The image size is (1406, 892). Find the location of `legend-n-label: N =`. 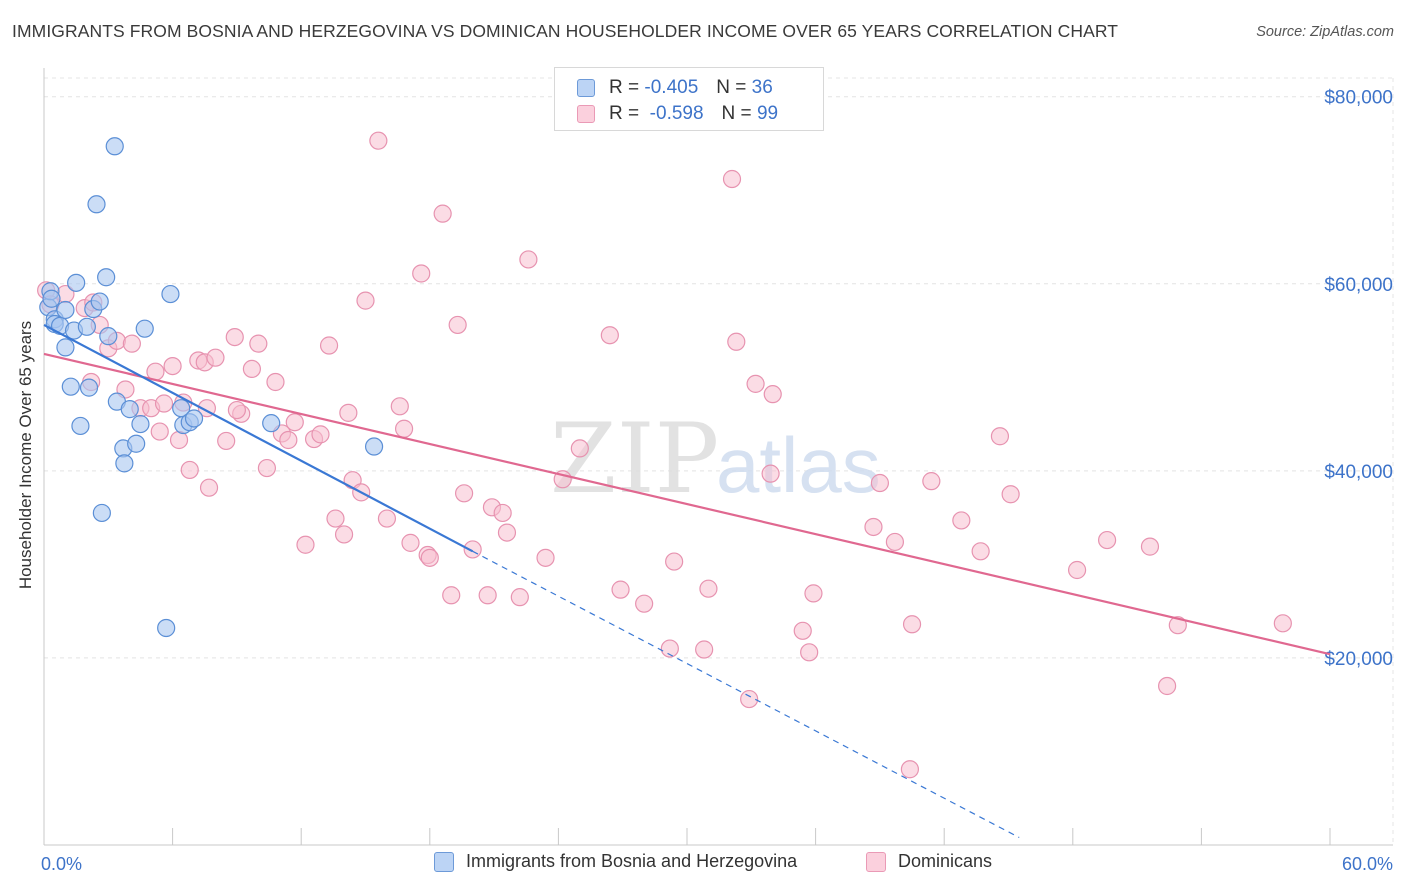

legend-n-label: N = is located at coordinates (731, 87).